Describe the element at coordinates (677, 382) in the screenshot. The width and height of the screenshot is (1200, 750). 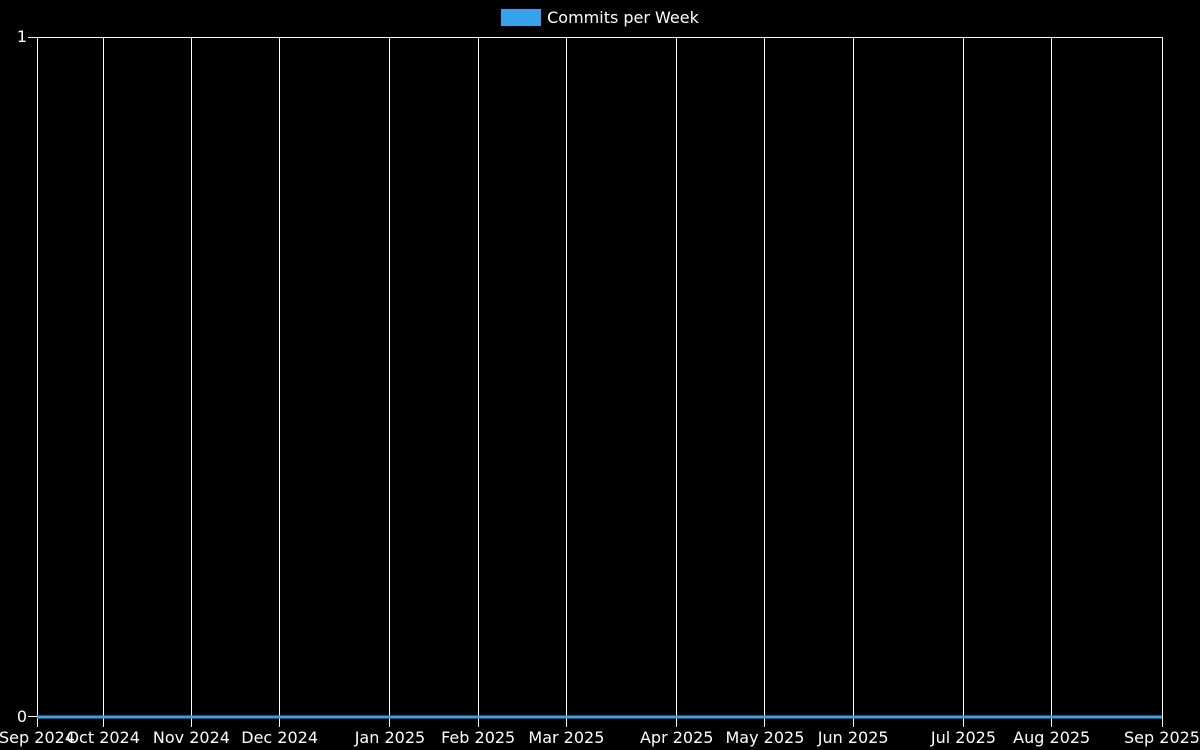
I see `x-gridline-apr-2025` at that location.